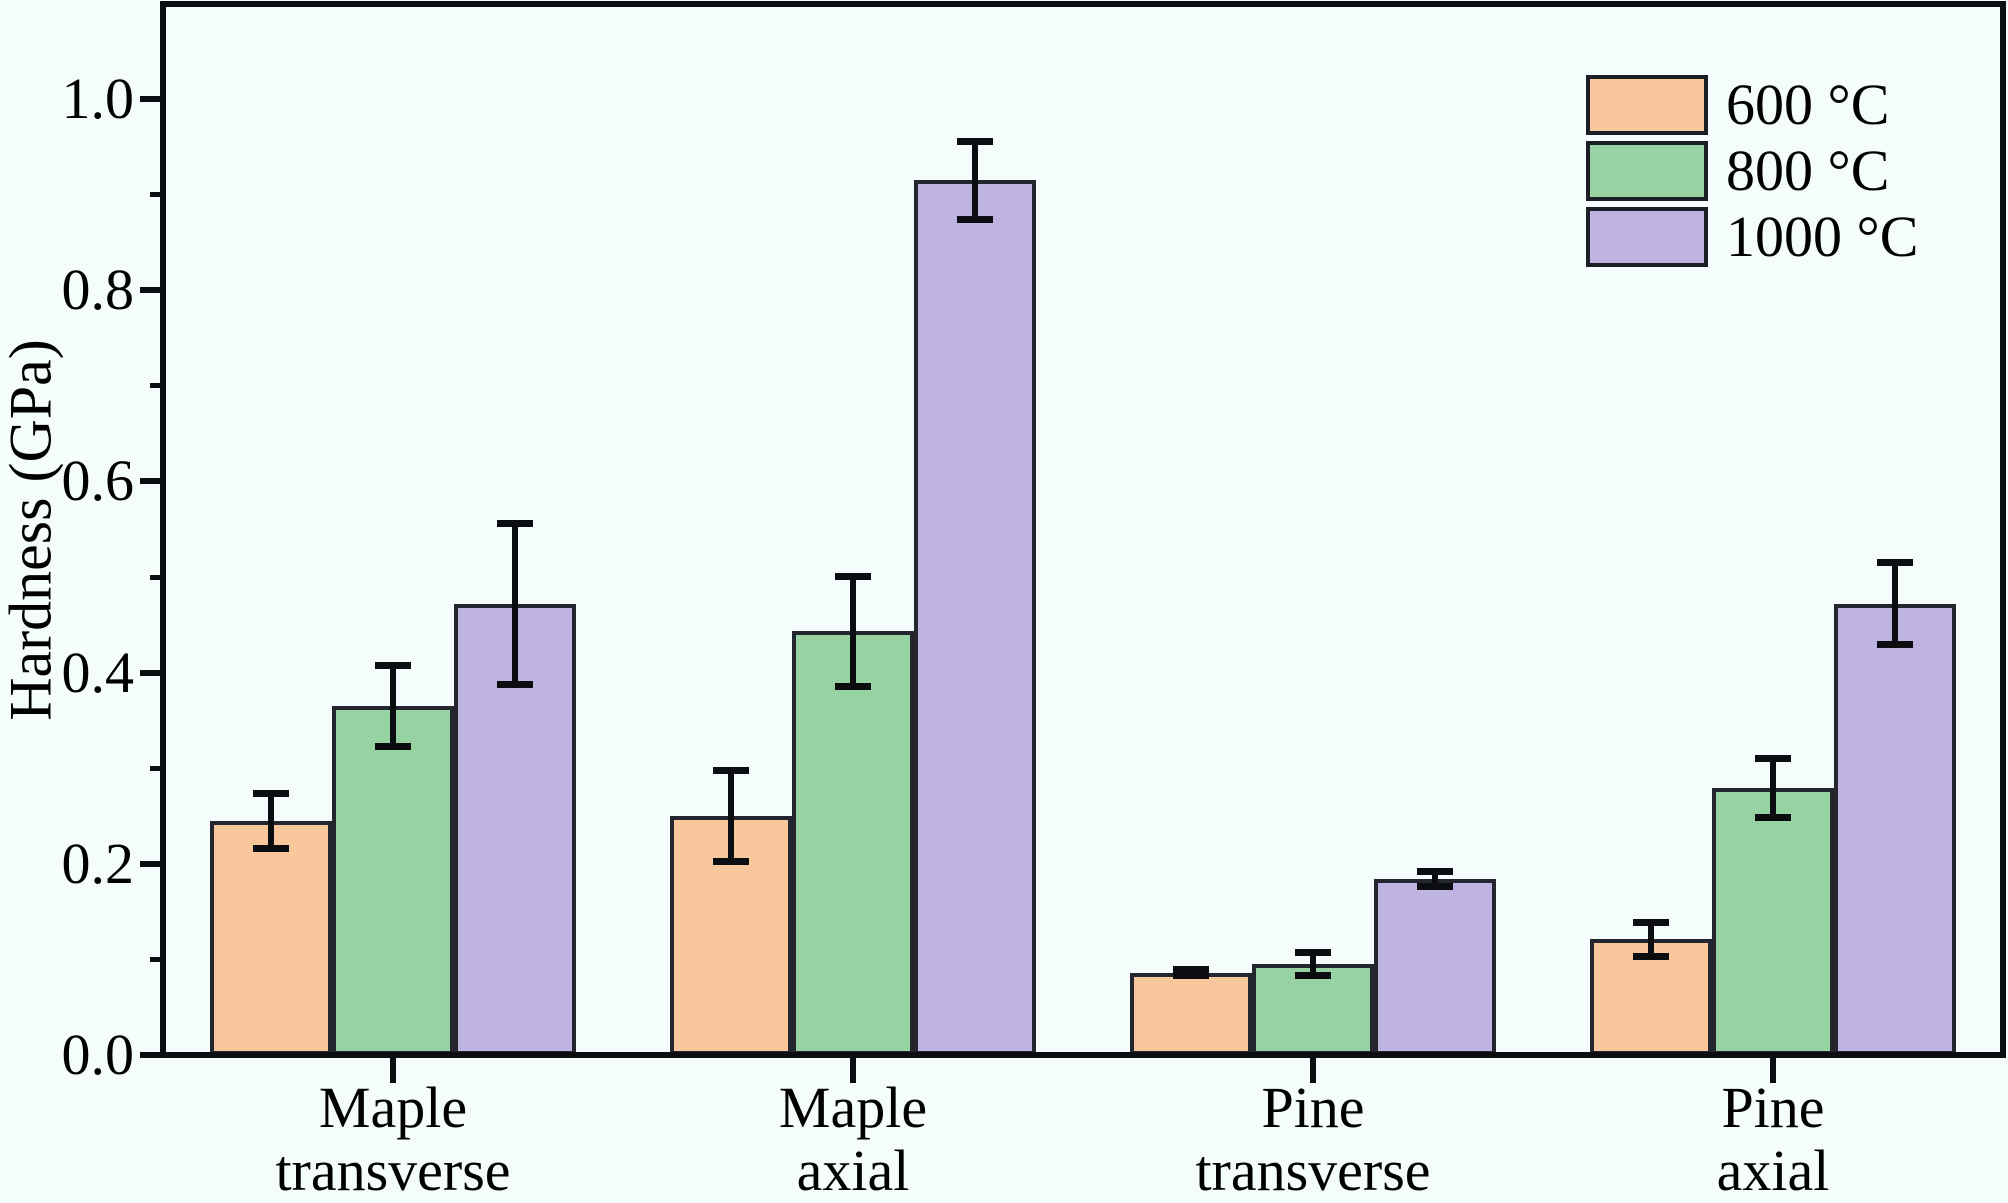  What do you see at coordinates (1435, 967) in the screenshot?
I see `bar-1000C-pine-transverse` at bounding box center [1435, 967].